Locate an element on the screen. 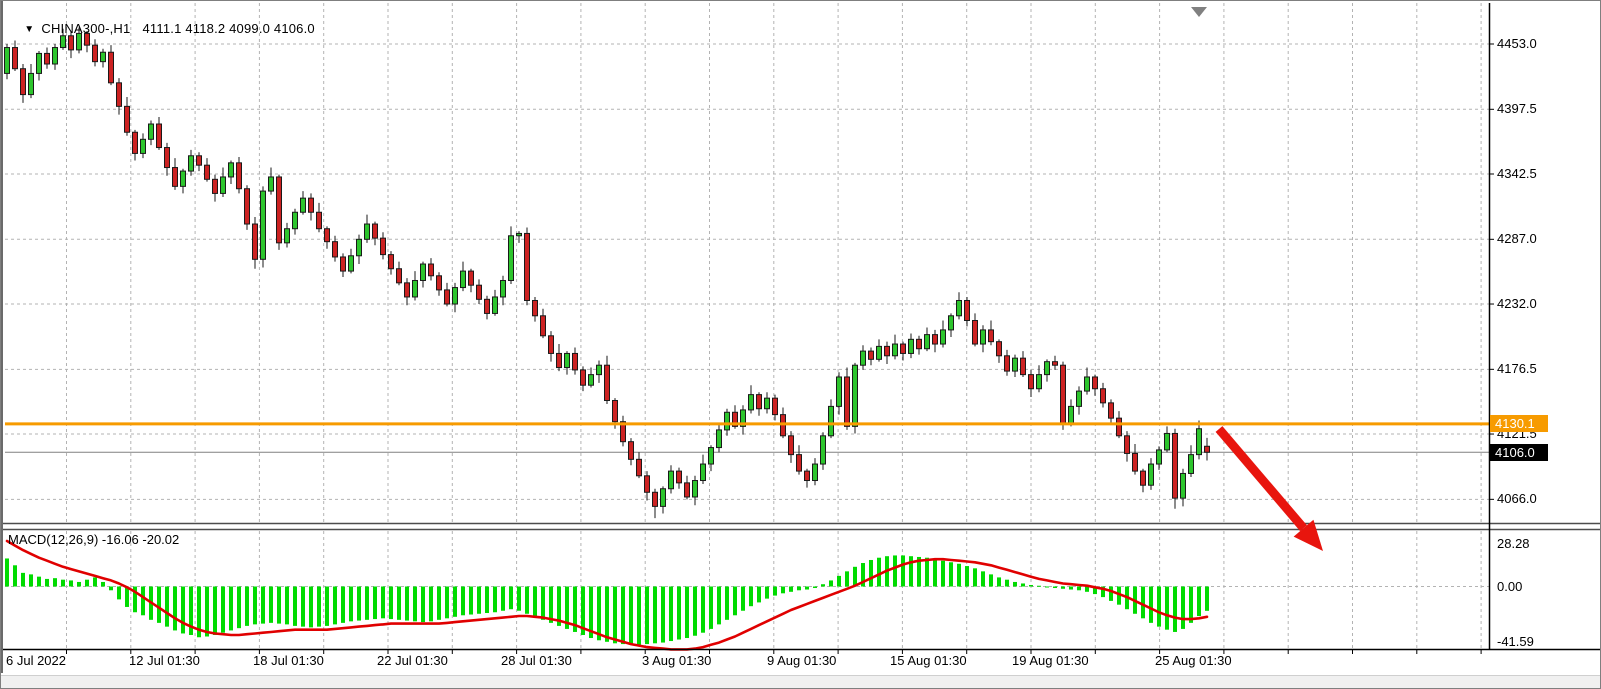 Image resolution: width=1601 pixels, height=689 pixels. time-axis-label: 19 Aug 01:30 is located at coordinates (1050, 660).